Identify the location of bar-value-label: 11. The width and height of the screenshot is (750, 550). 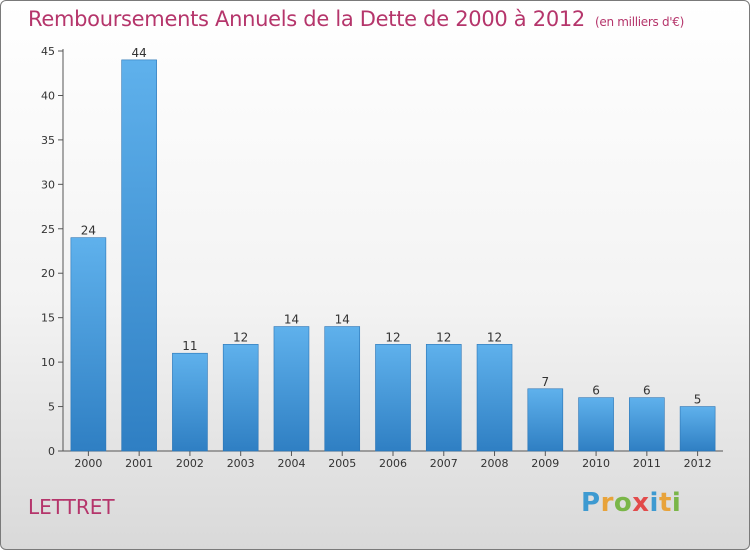
(189, 346).